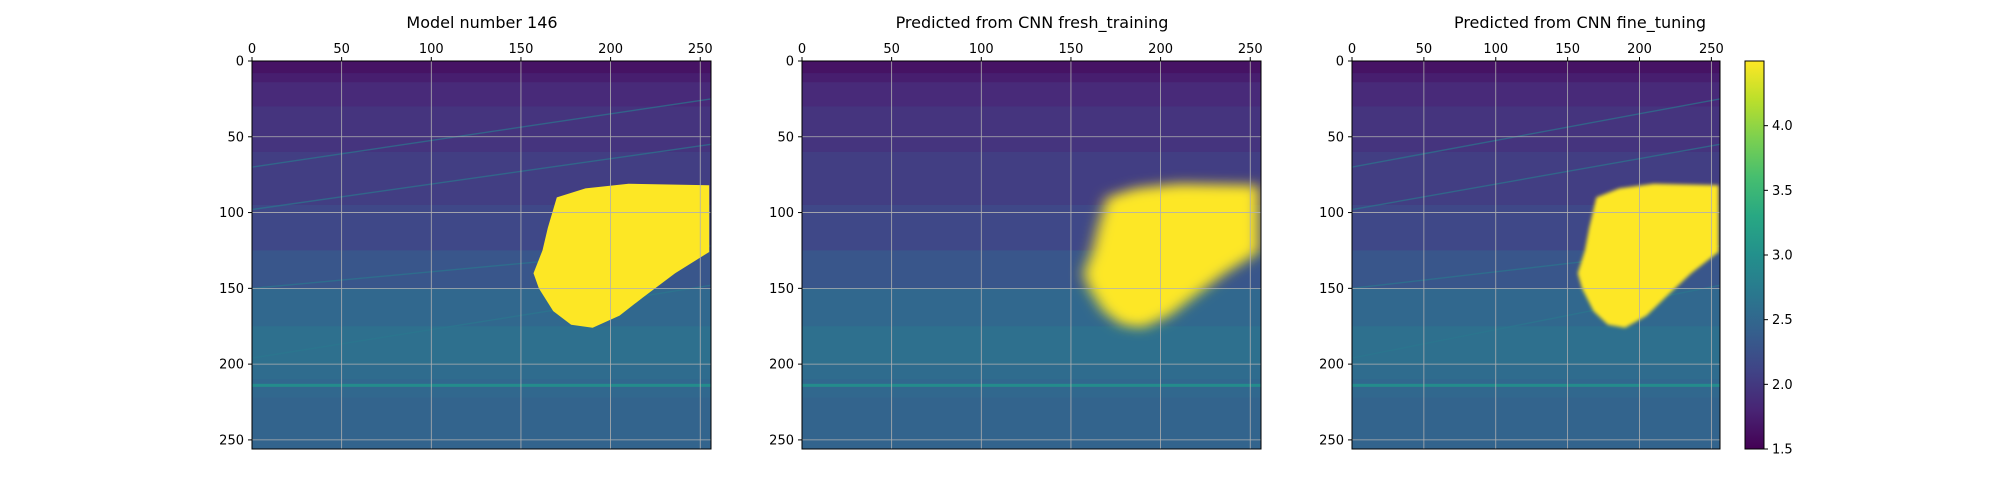  What do you see at coordinates (1782, 126) in the screenshot?
I see `colorbar-tick-label: 4.0` at bounding box center [1782, 126].